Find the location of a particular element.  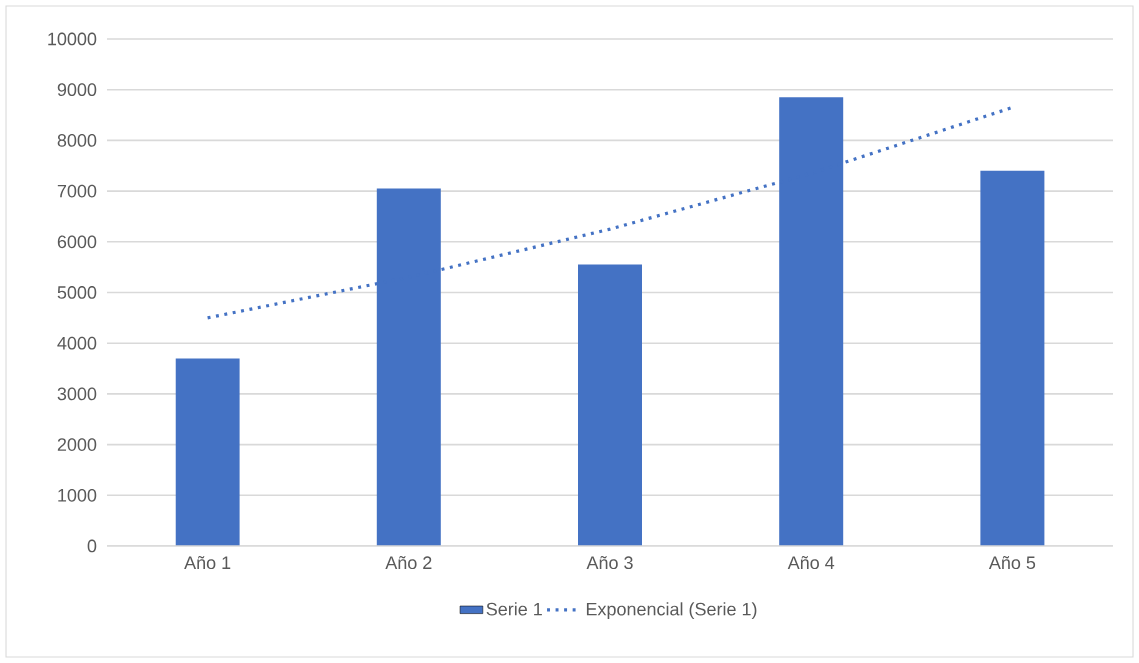

y-tick-label: 6000 is located at coordinates (77, 242).